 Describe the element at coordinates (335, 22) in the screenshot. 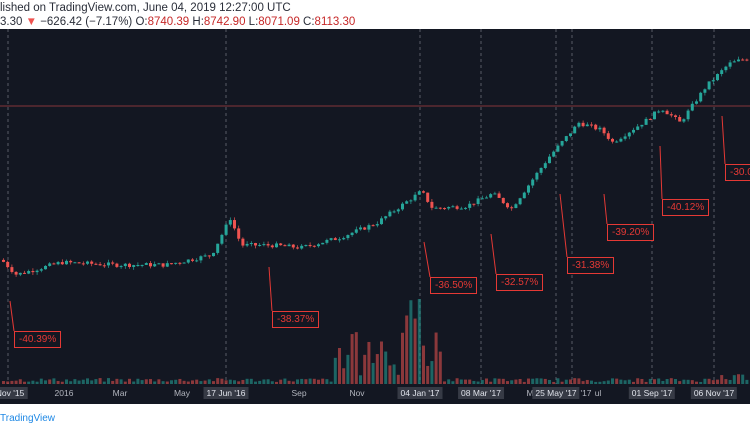

I see `close-value: 8113.30` at that location.